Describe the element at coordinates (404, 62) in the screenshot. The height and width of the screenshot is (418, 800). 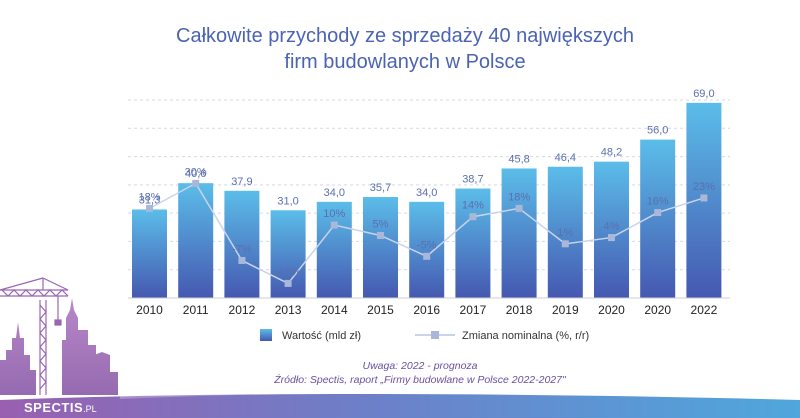
I see `chart-title-line-2: firm budowlanych w Polsce` at that location.